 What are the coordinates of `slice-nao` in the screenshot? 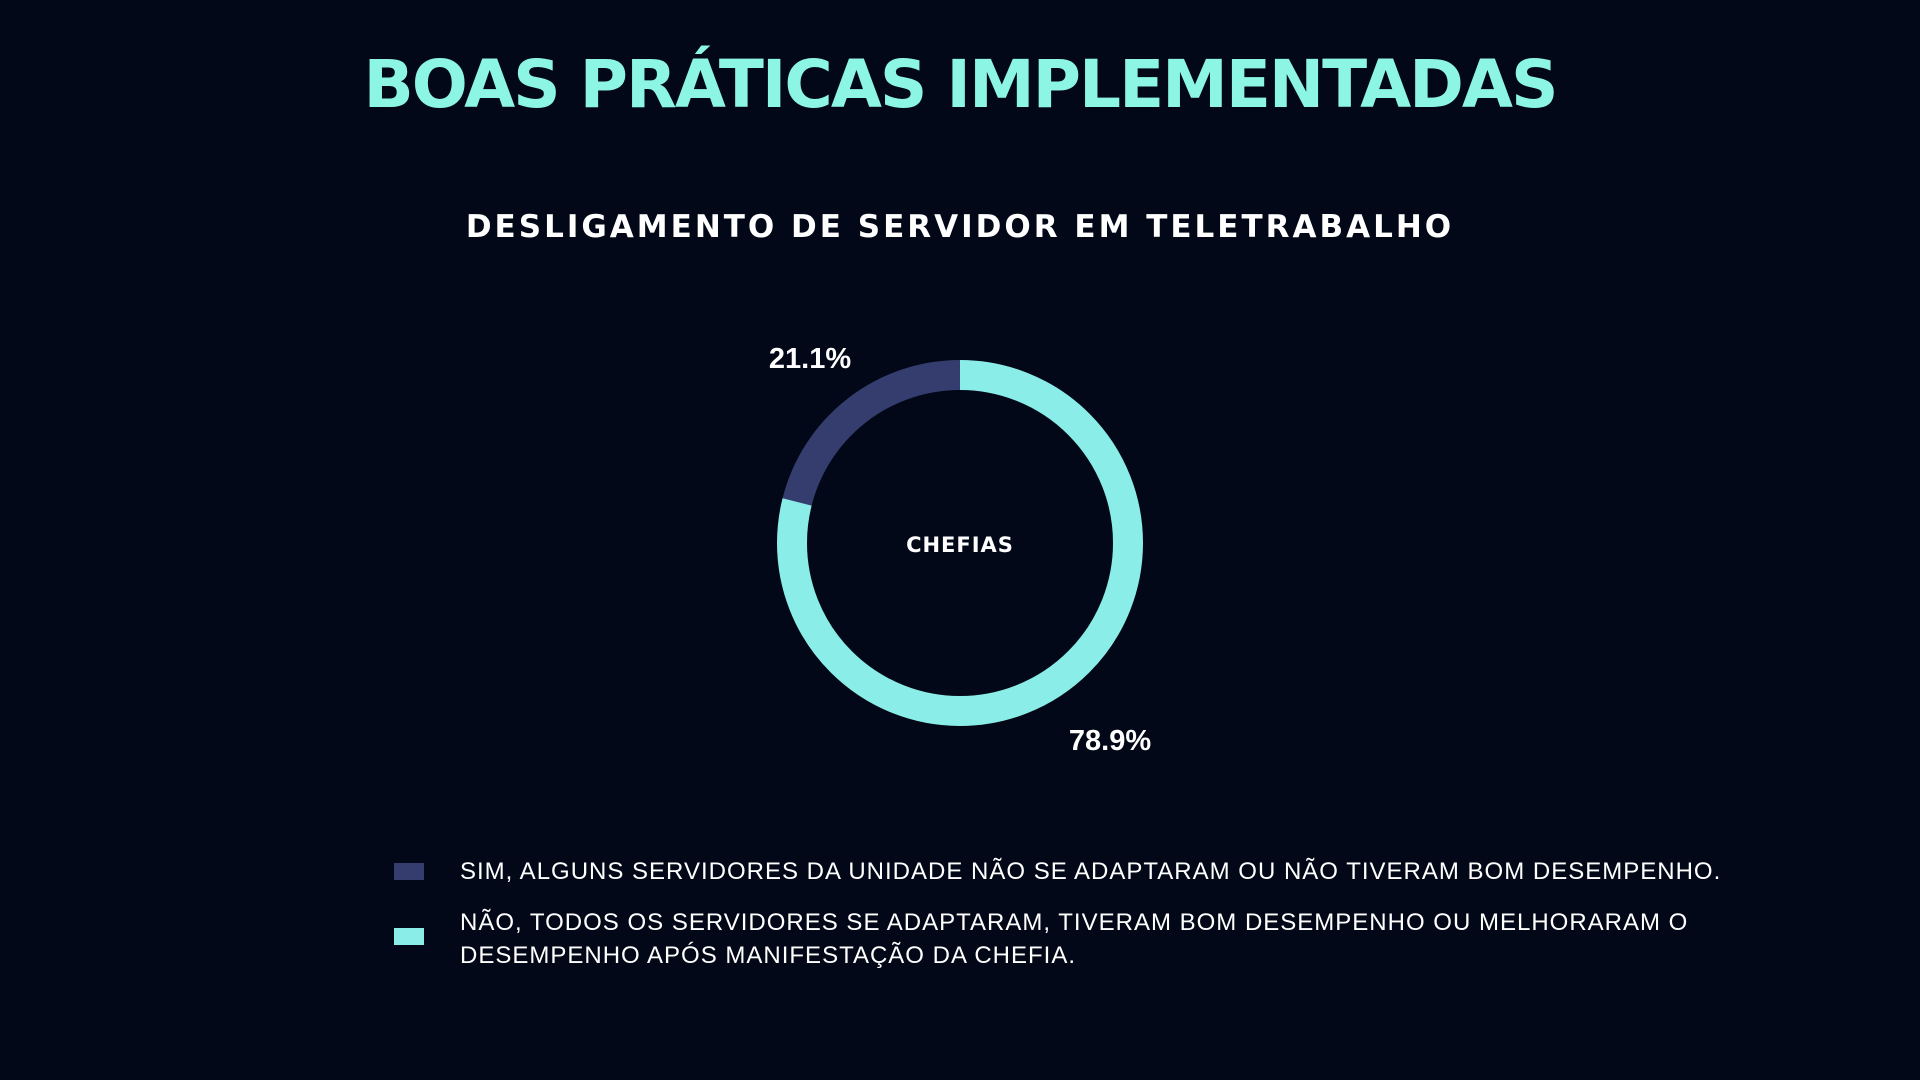 It's located at (960, 543).